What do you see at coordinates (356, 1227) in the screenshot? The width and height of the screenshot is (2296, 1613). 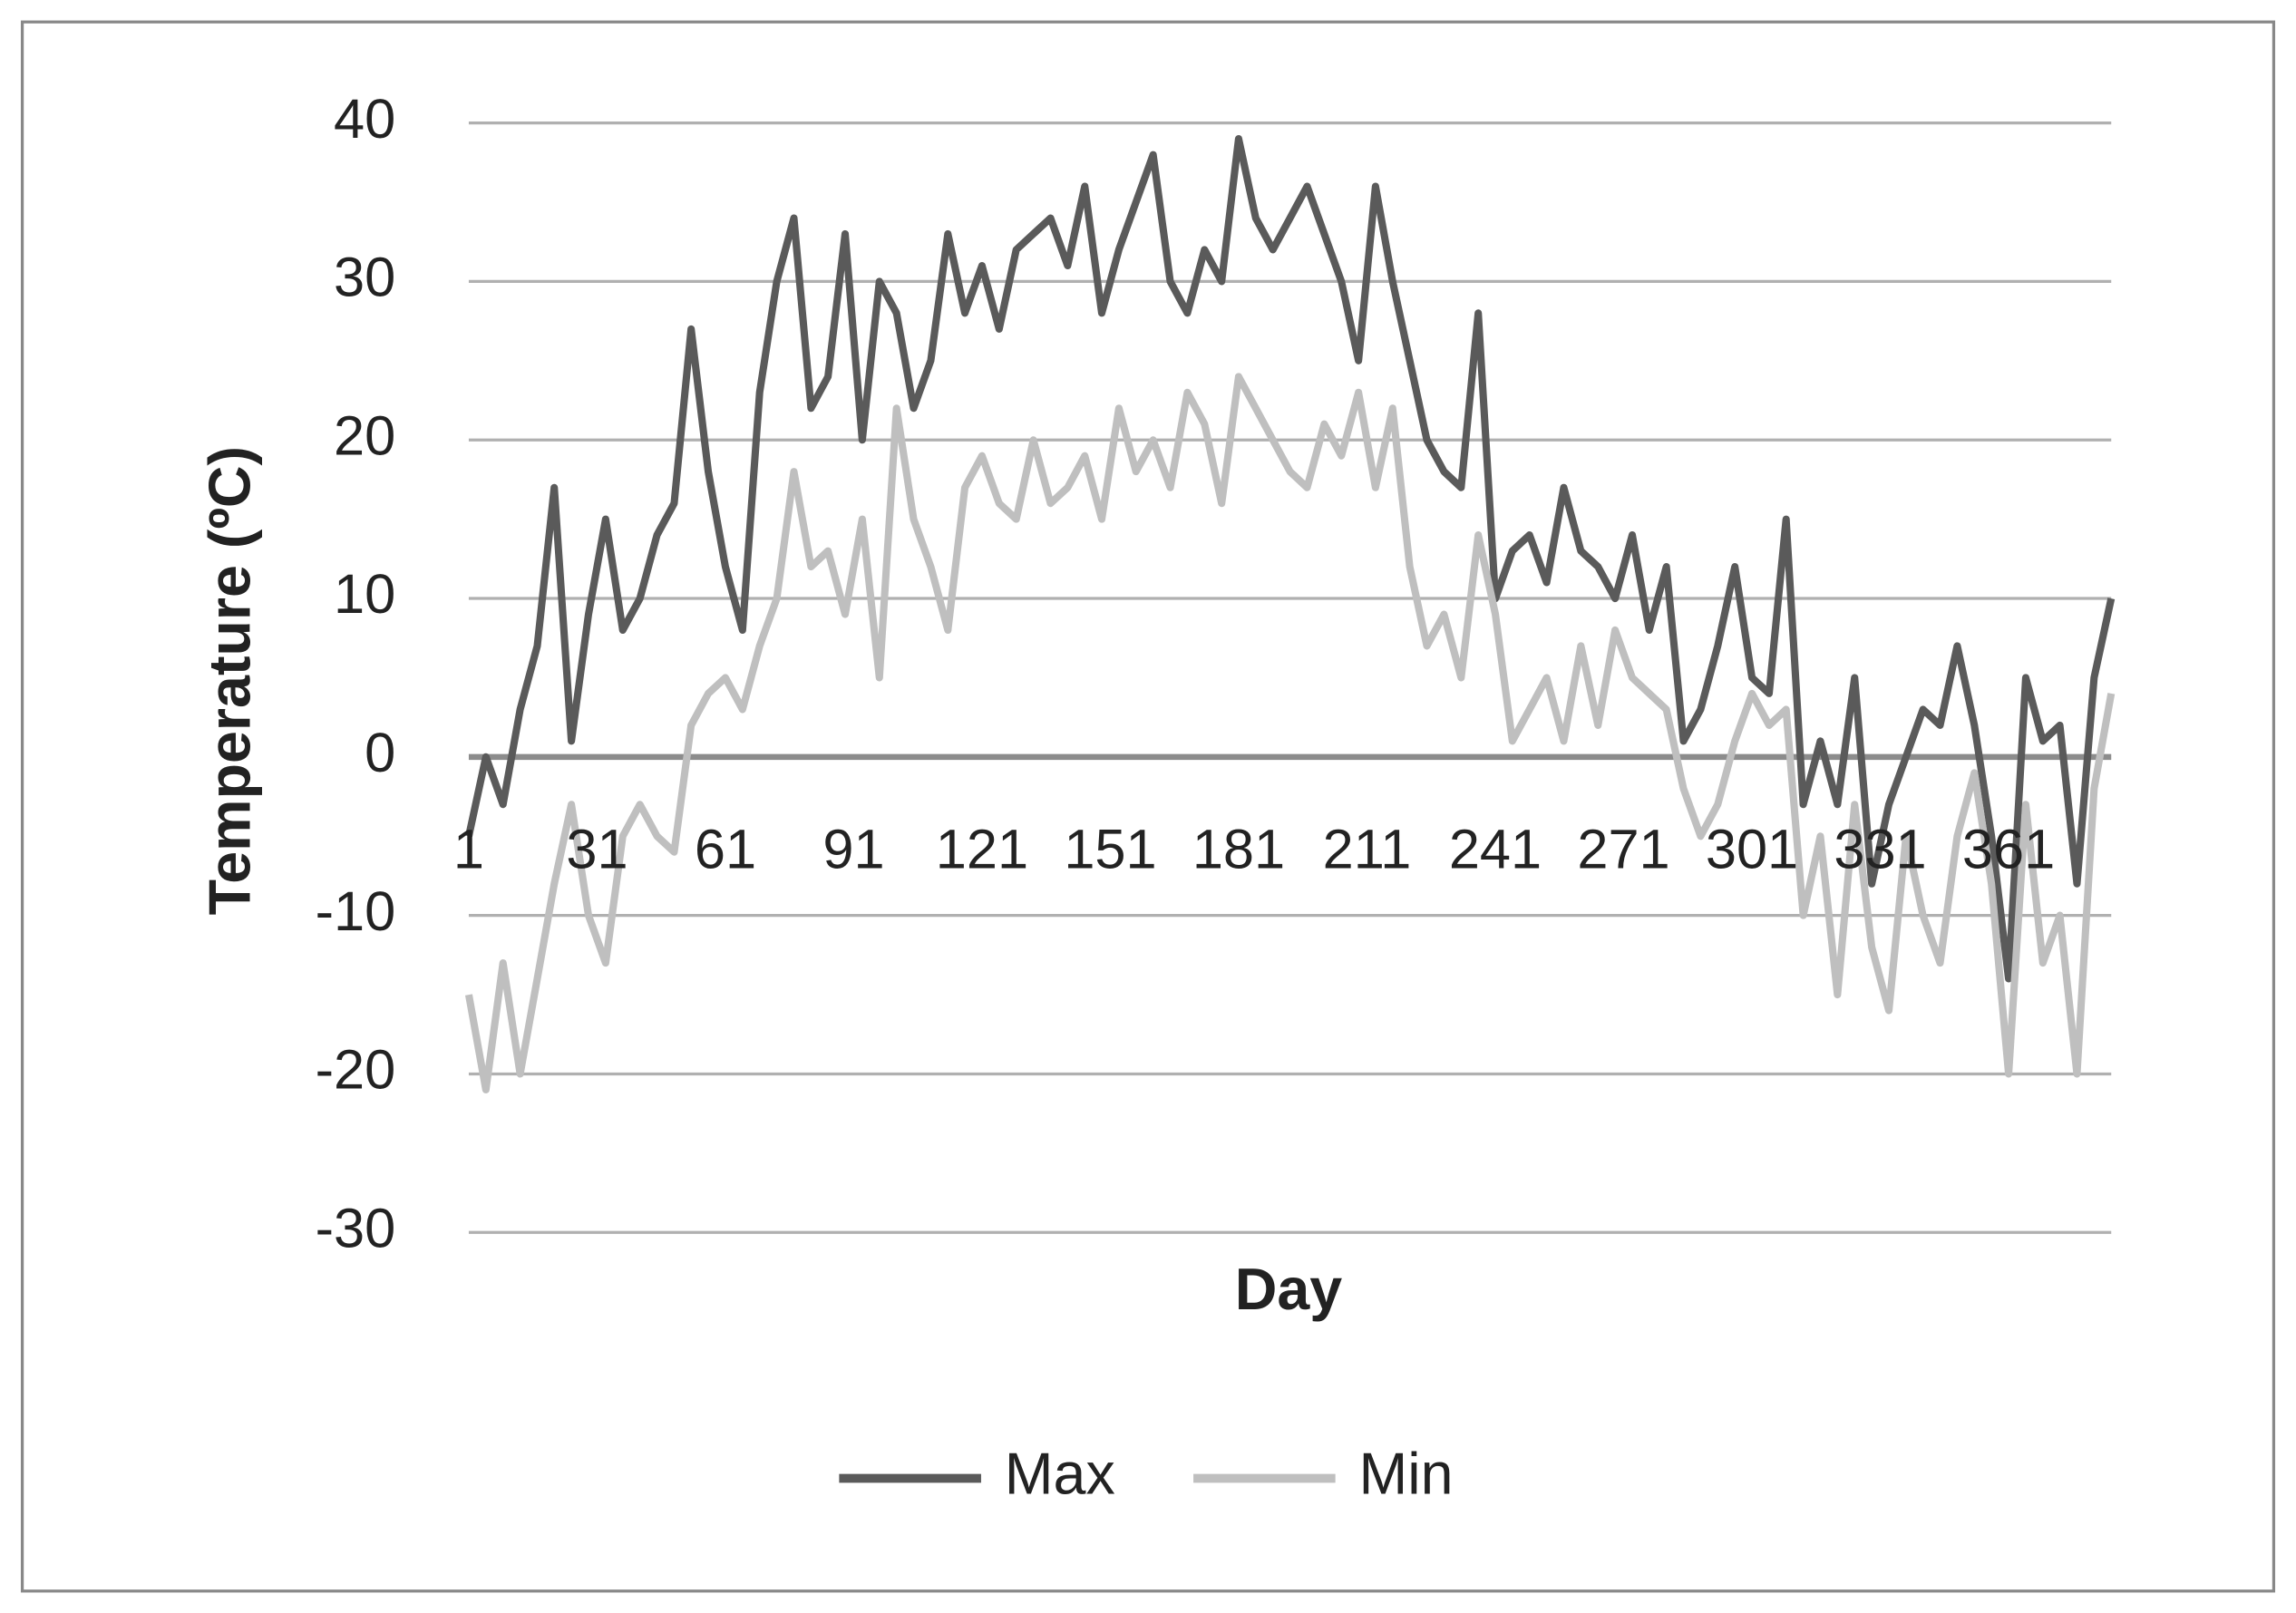 I see `y-tick-label: -30` at bounding box center [356, 1227].